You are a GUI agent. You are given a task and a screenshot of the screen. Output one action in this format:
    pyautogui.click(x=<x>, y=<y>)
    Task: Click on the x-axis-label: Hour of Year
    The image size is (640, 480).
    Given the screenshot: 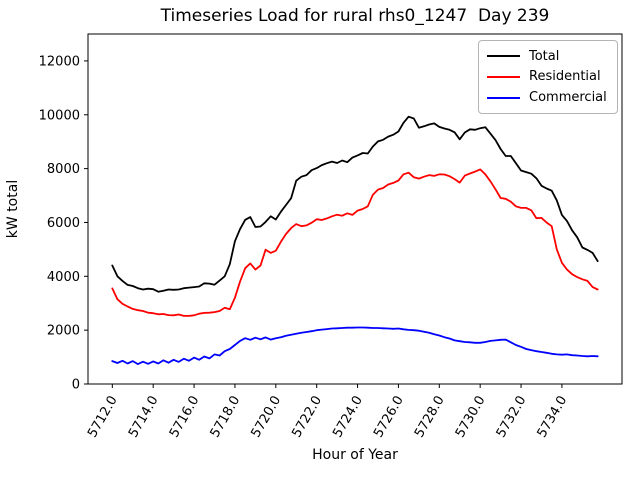 What is the action you would take?
    pyautogui.click(x=355, y=455)
    